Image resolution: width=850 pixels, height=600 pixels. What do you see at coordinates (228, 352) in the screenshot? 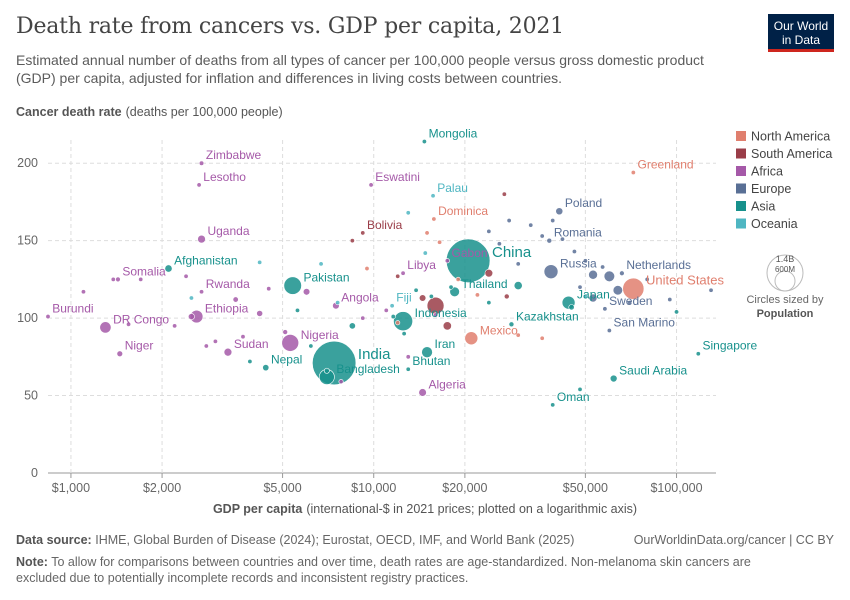
I see `point-sudan` at bounding box center [228, 352].